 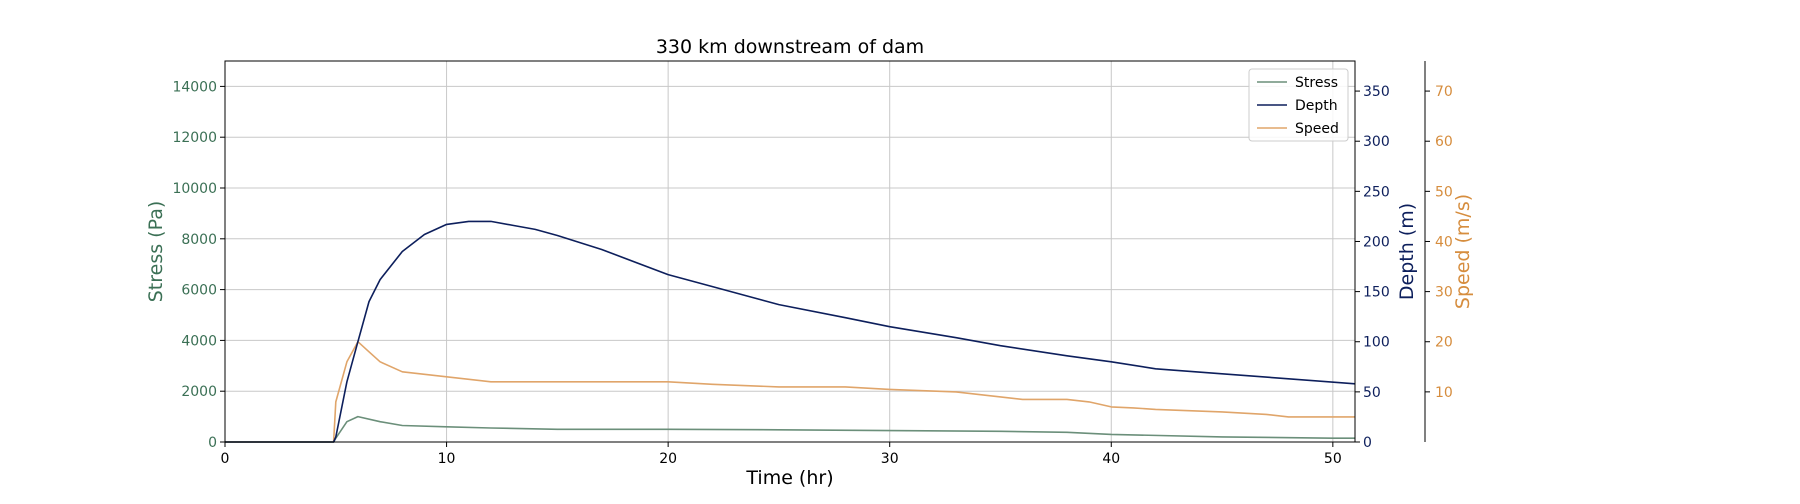 I want to click on stress-tick-label: 2000, so click(x=199, y=392).